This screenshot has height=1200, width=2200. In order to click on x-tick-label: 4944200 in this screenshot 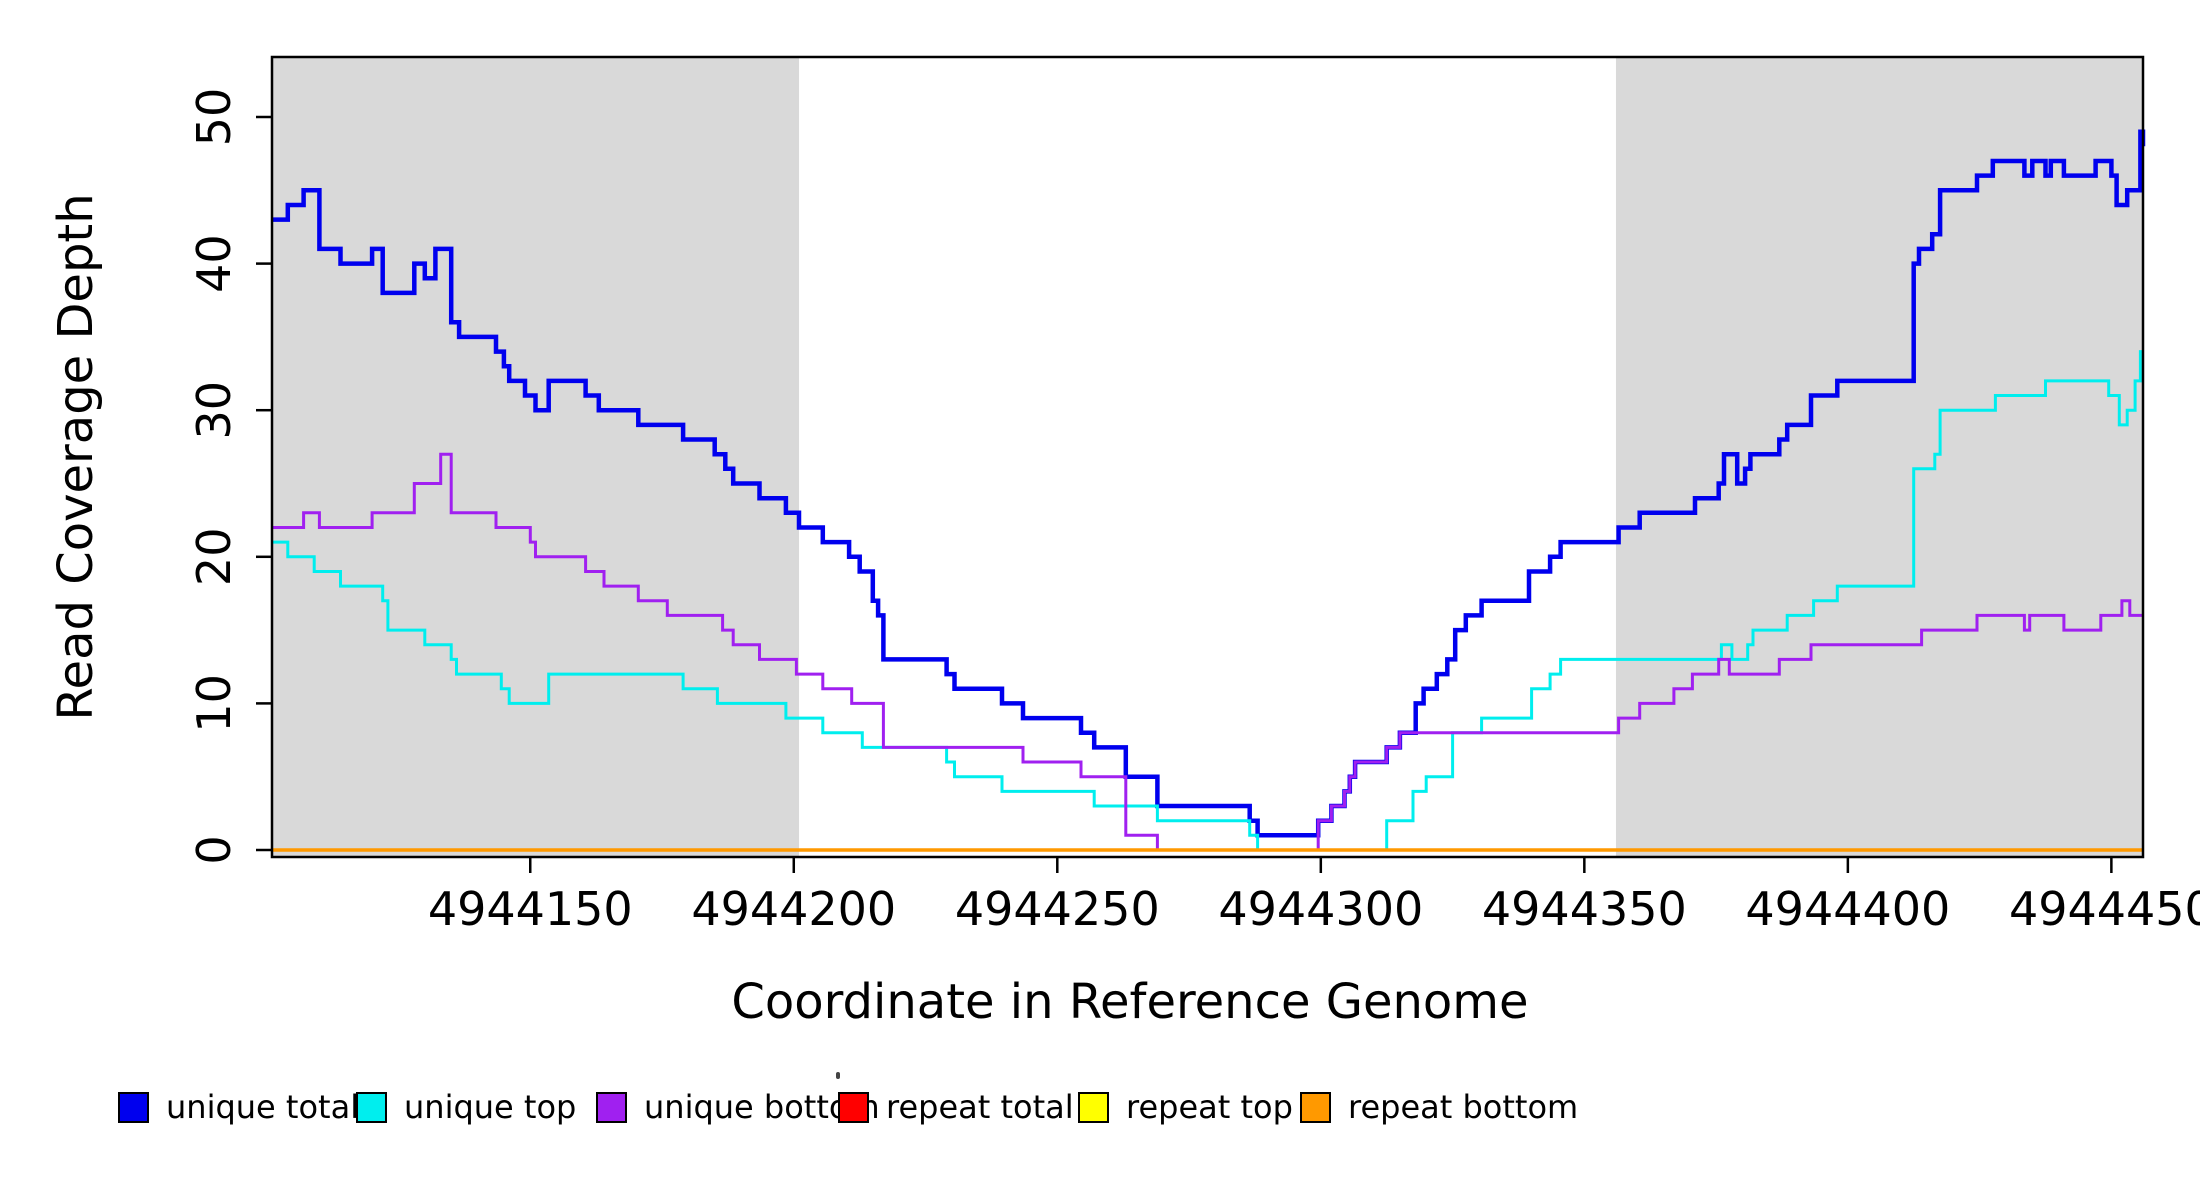, I will do `click(793, 909)`.